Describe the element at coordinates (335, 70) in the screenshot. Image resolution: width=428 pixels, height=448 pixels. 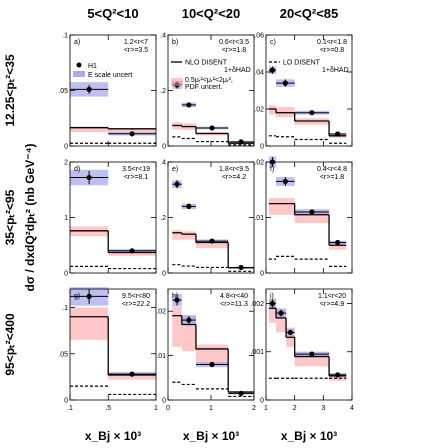
I see `legend-lo-had: 1+δHAD` at that location.